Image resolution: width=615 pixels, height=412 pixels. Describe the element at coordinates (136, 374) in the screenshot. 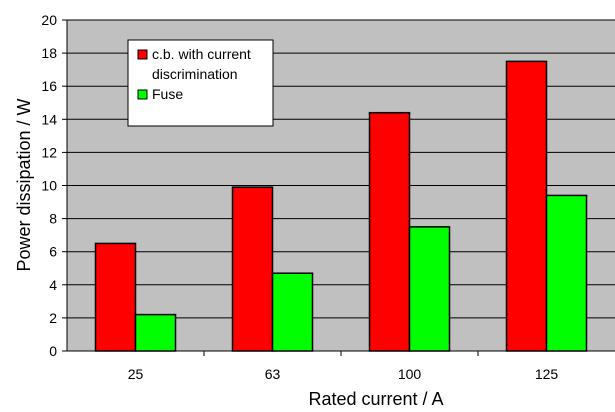

I see `x-tick-label: 25` at that location.